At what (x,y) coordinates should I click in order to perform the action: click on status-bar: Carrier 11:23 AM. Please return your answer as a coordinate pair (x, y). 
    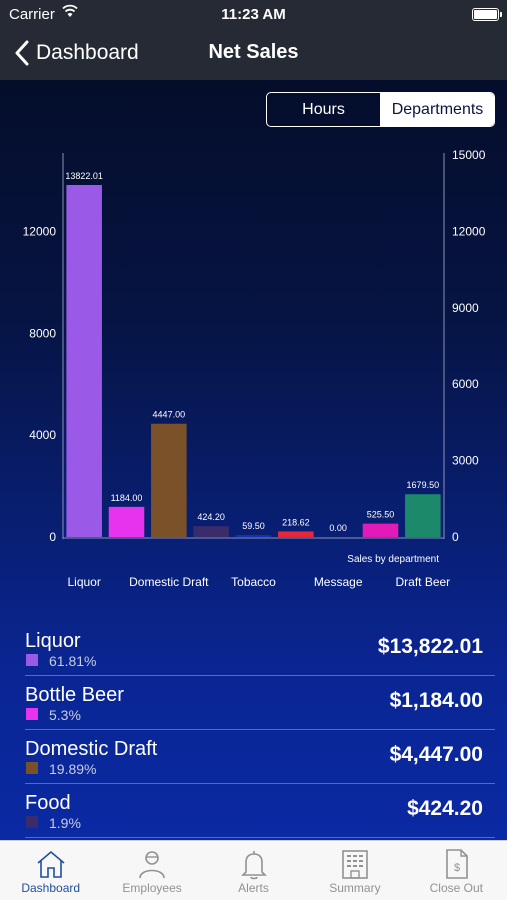
    Looking at the image, I should click on (253, 14).